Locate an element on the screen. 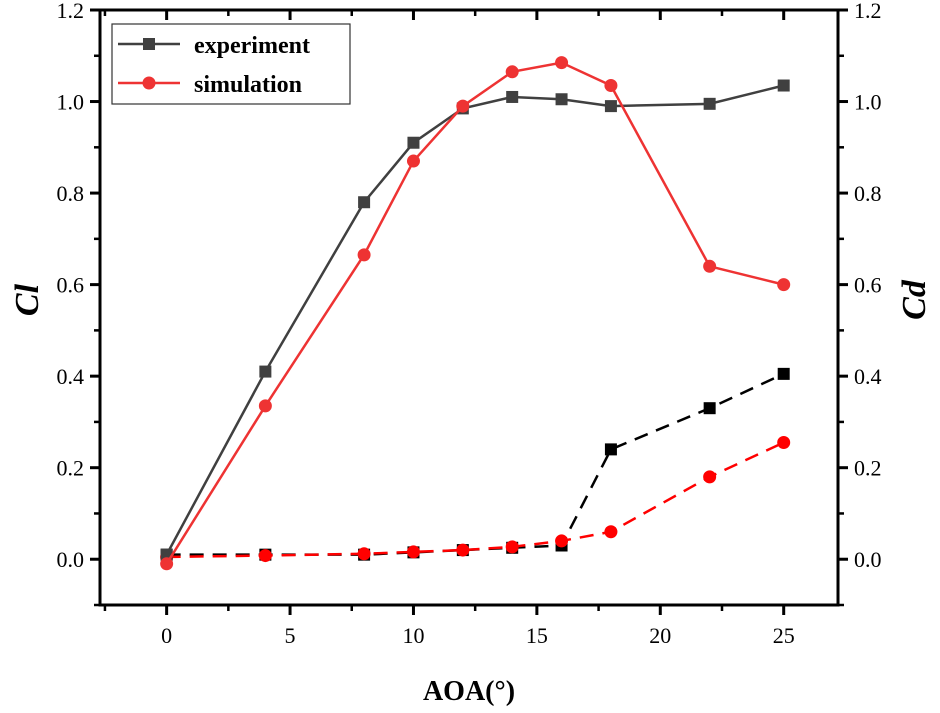  y-tick-label: 1.2 is located at coordinates (71, 11).